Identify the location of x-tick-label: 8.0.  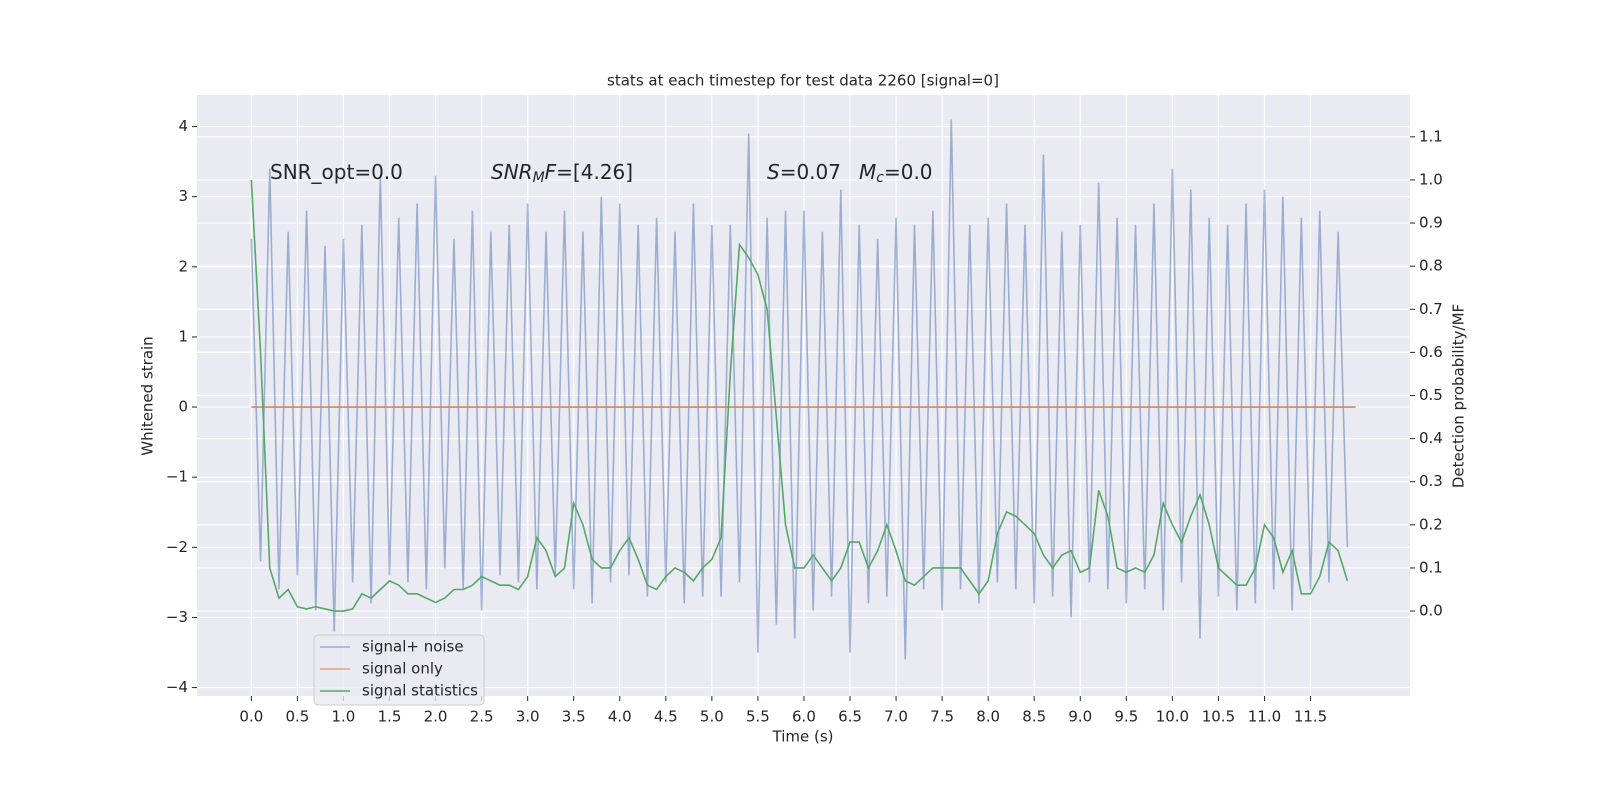
(988, 717).